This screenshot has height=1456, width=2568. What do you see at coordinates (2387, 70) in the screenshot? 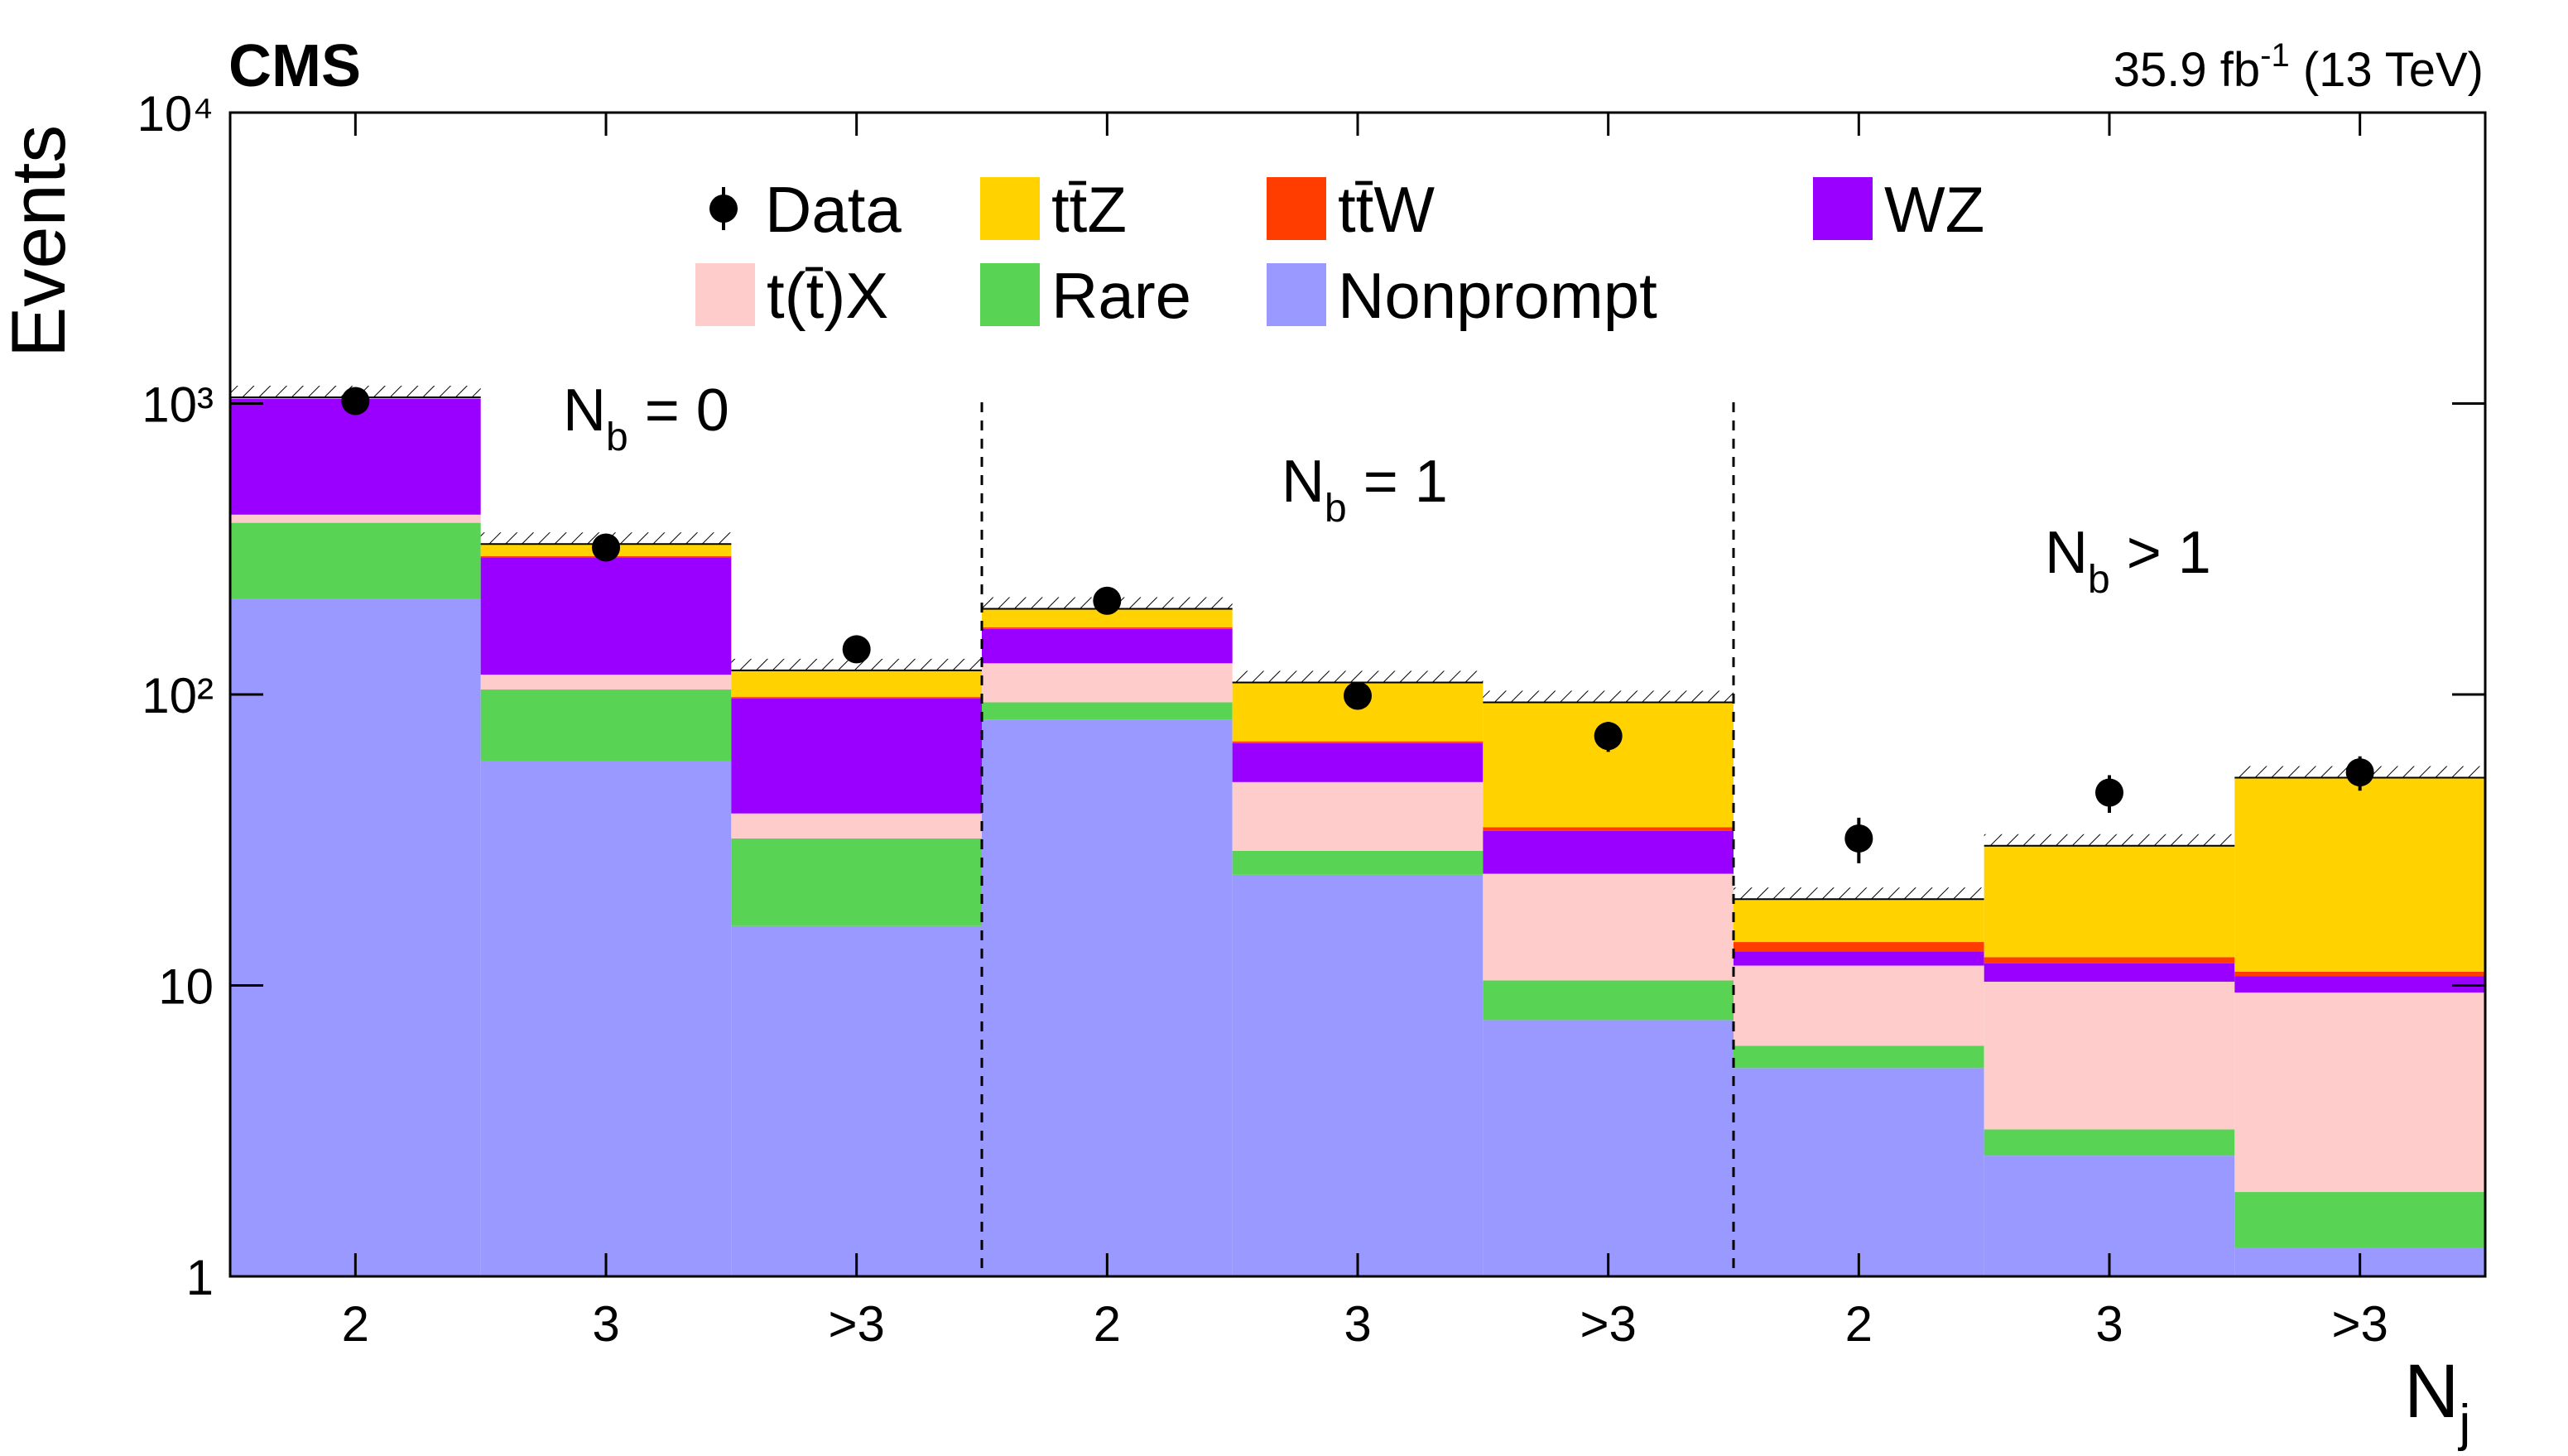
I see `lumi-rest: (13 TeV)` at bounding box center [2387, 70].